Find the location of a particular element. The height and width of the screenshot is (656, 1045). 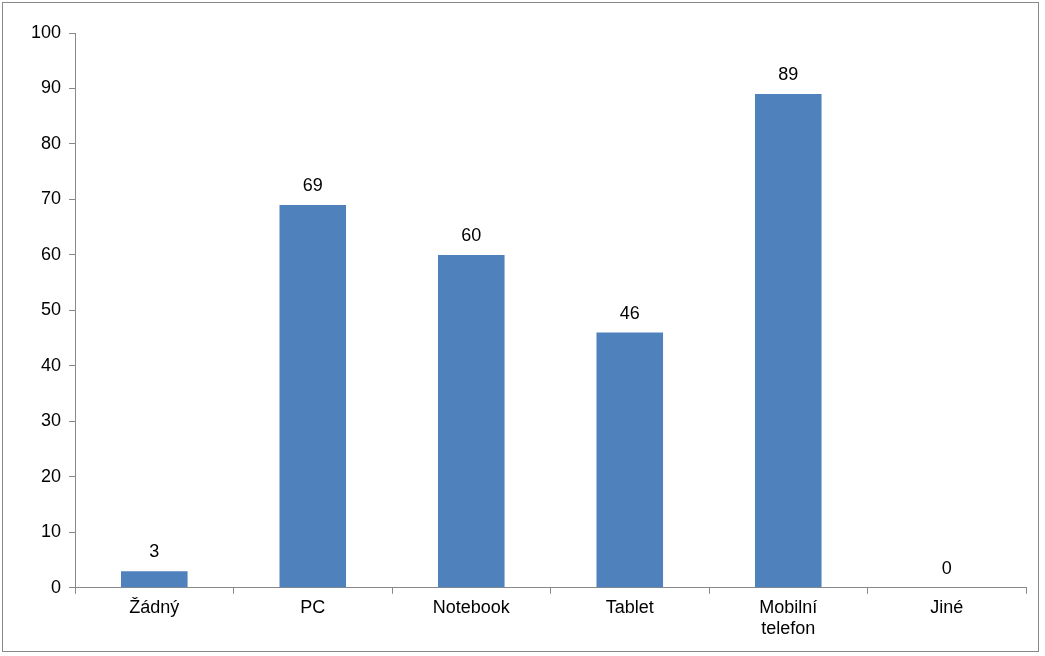

x-tick-label: Tablet is located at coordinates (629, 606).